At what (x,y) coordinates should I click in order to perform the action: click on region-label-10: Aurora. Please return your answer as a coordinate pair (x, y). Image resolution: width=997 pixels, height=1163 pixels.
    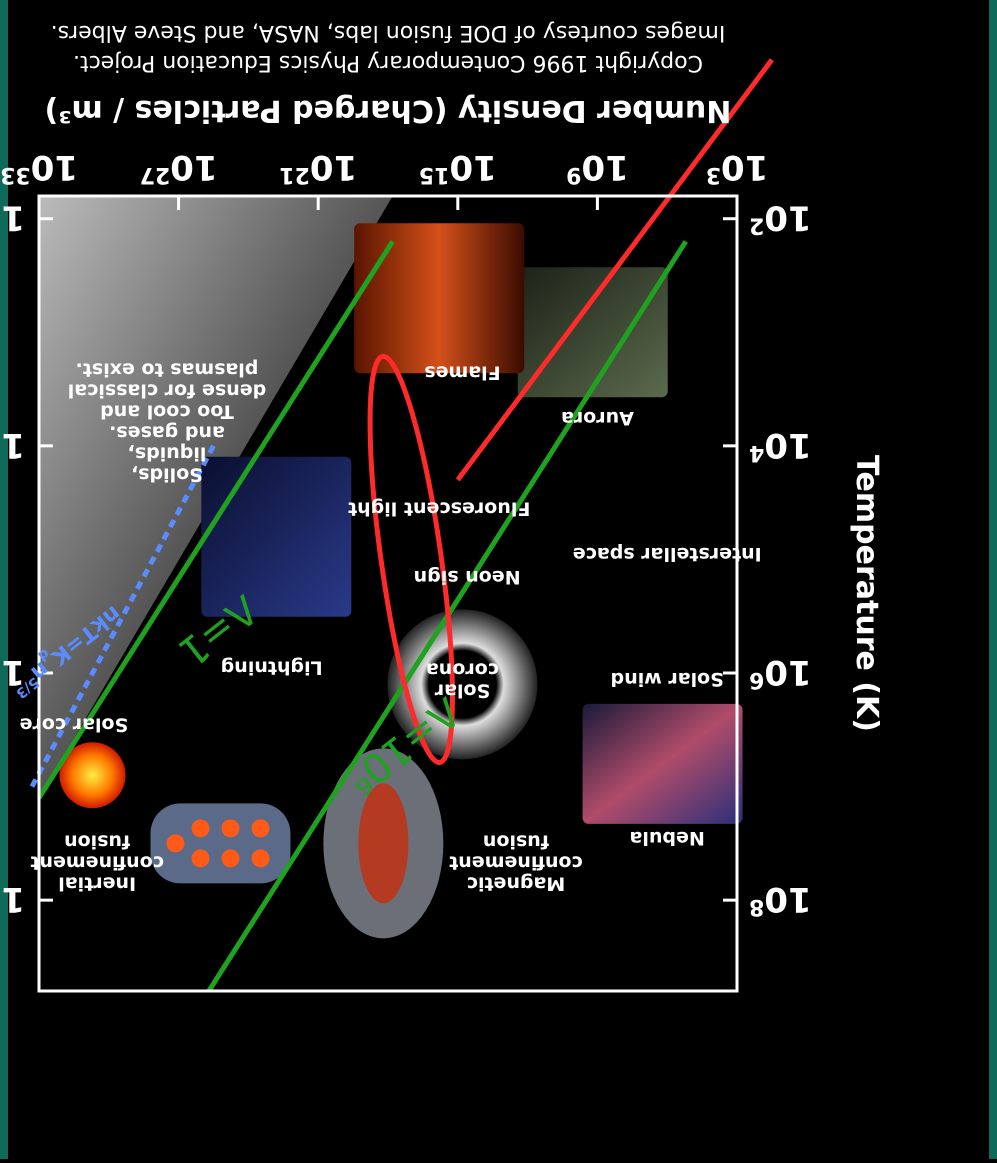
    Looking at the image, I should click on (597, 418).